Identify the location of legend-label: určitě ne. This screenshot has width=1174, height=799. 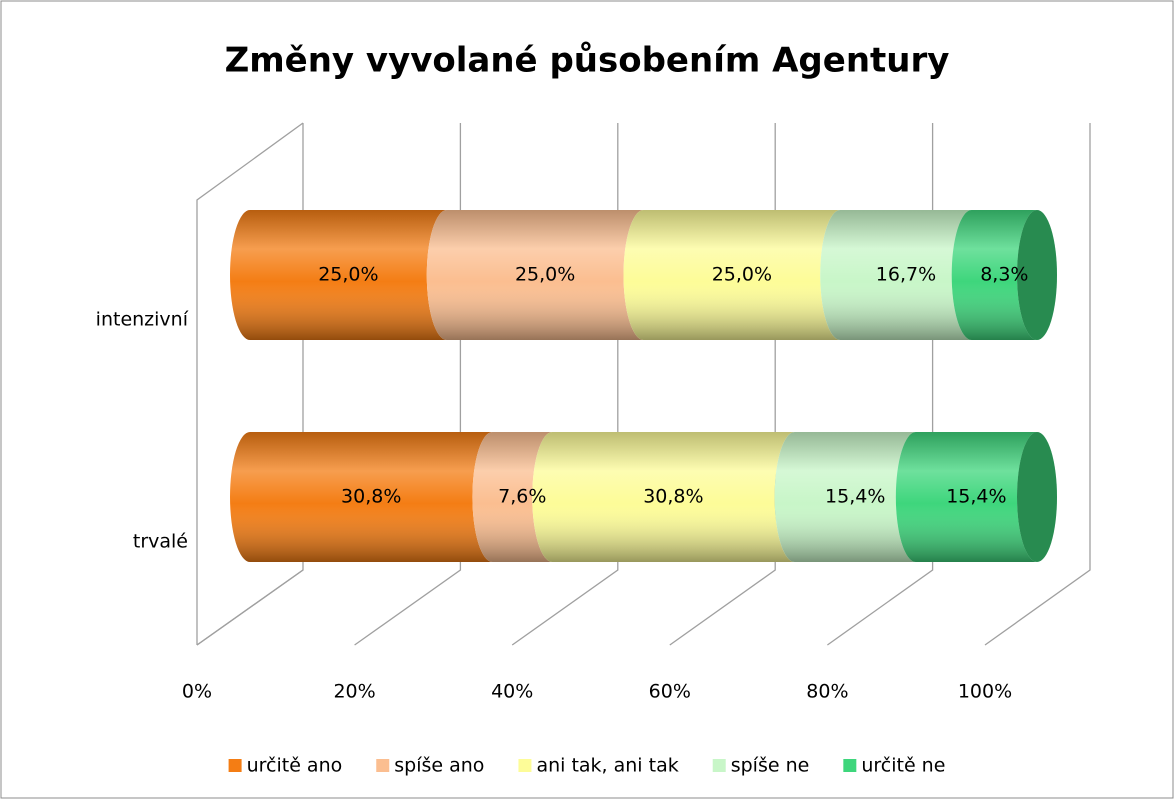
(903, 766).